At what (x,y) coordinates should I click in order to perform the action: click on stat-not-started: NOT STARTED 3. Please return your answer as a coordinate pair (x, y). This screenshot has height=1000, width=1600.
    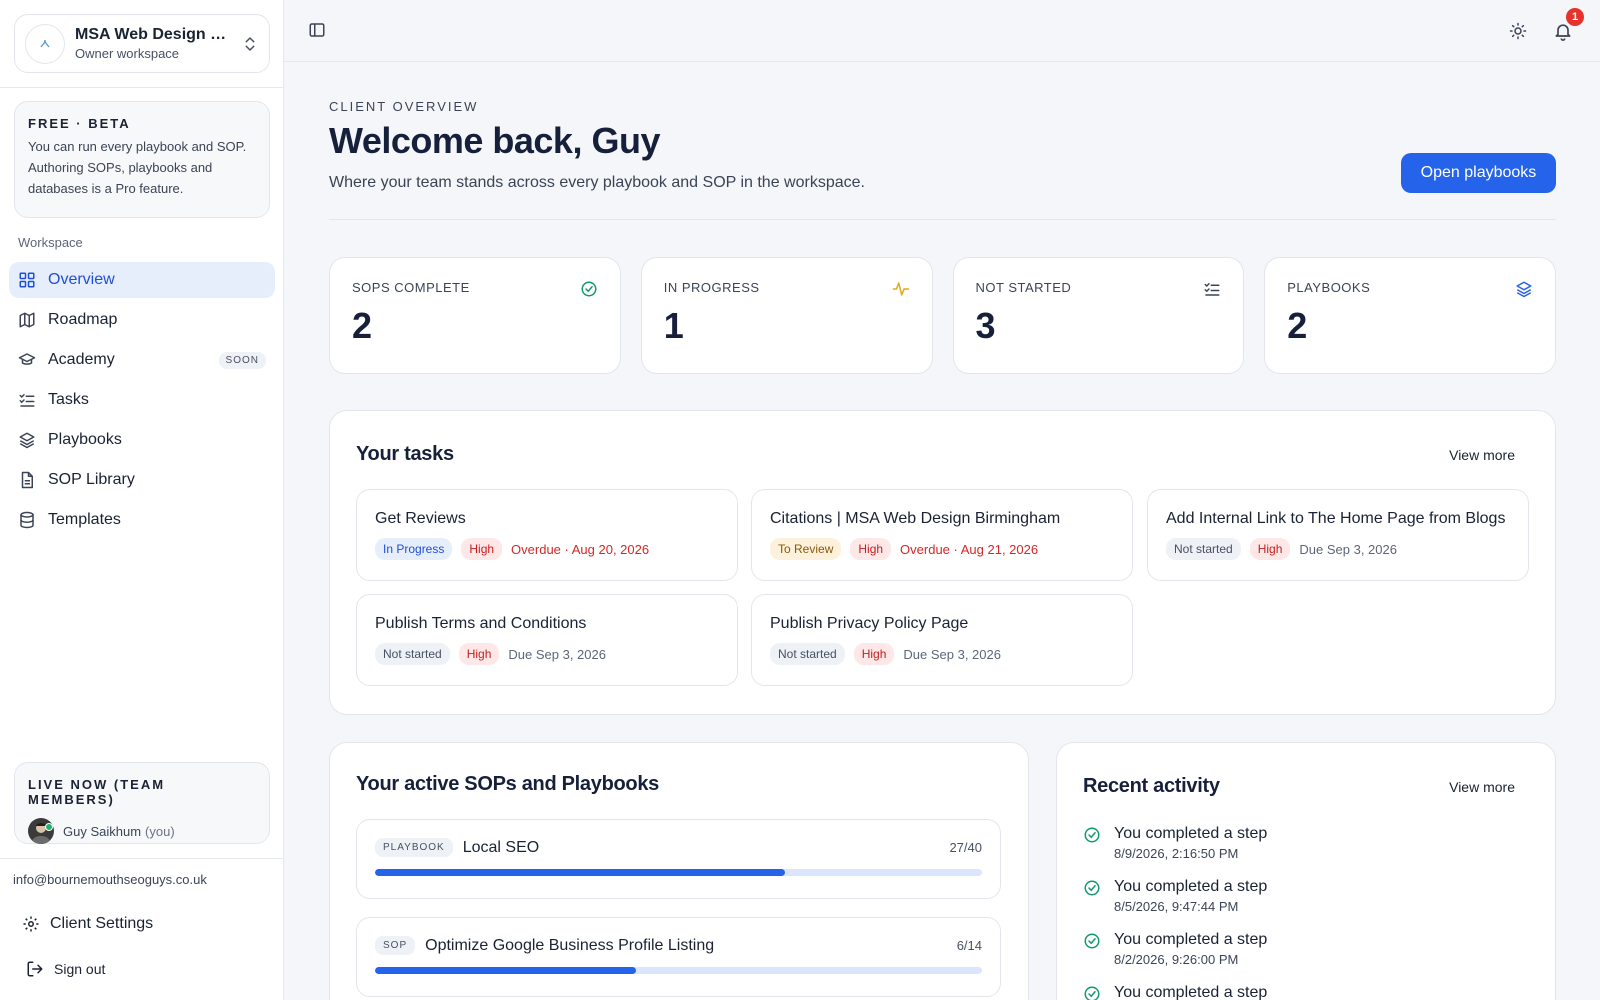
    Looking at the image, I should click on (1098, 315).